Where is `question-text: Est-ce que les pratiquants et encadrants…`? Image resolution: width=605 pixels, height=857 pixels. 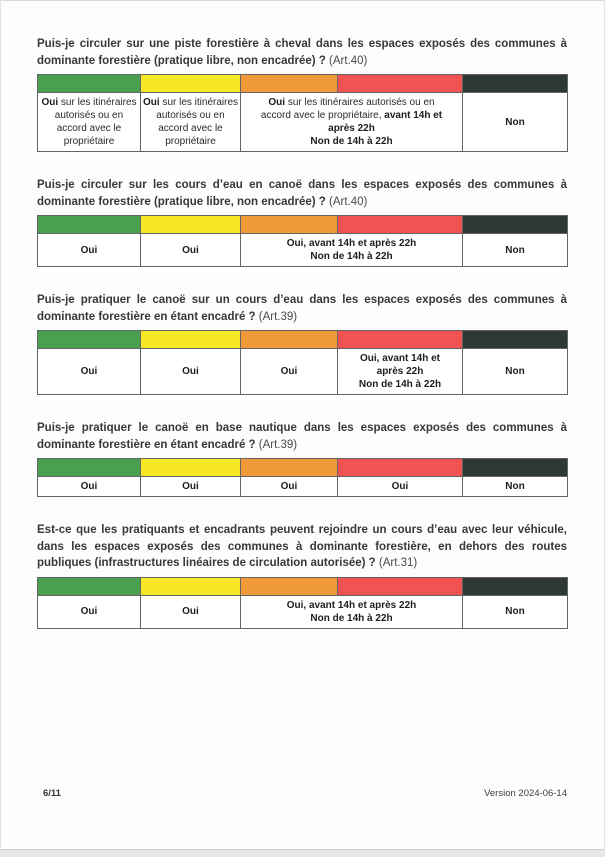 question-text: Est-ce que les pratiquants et encadrants… is located at coordinates (302, 547).